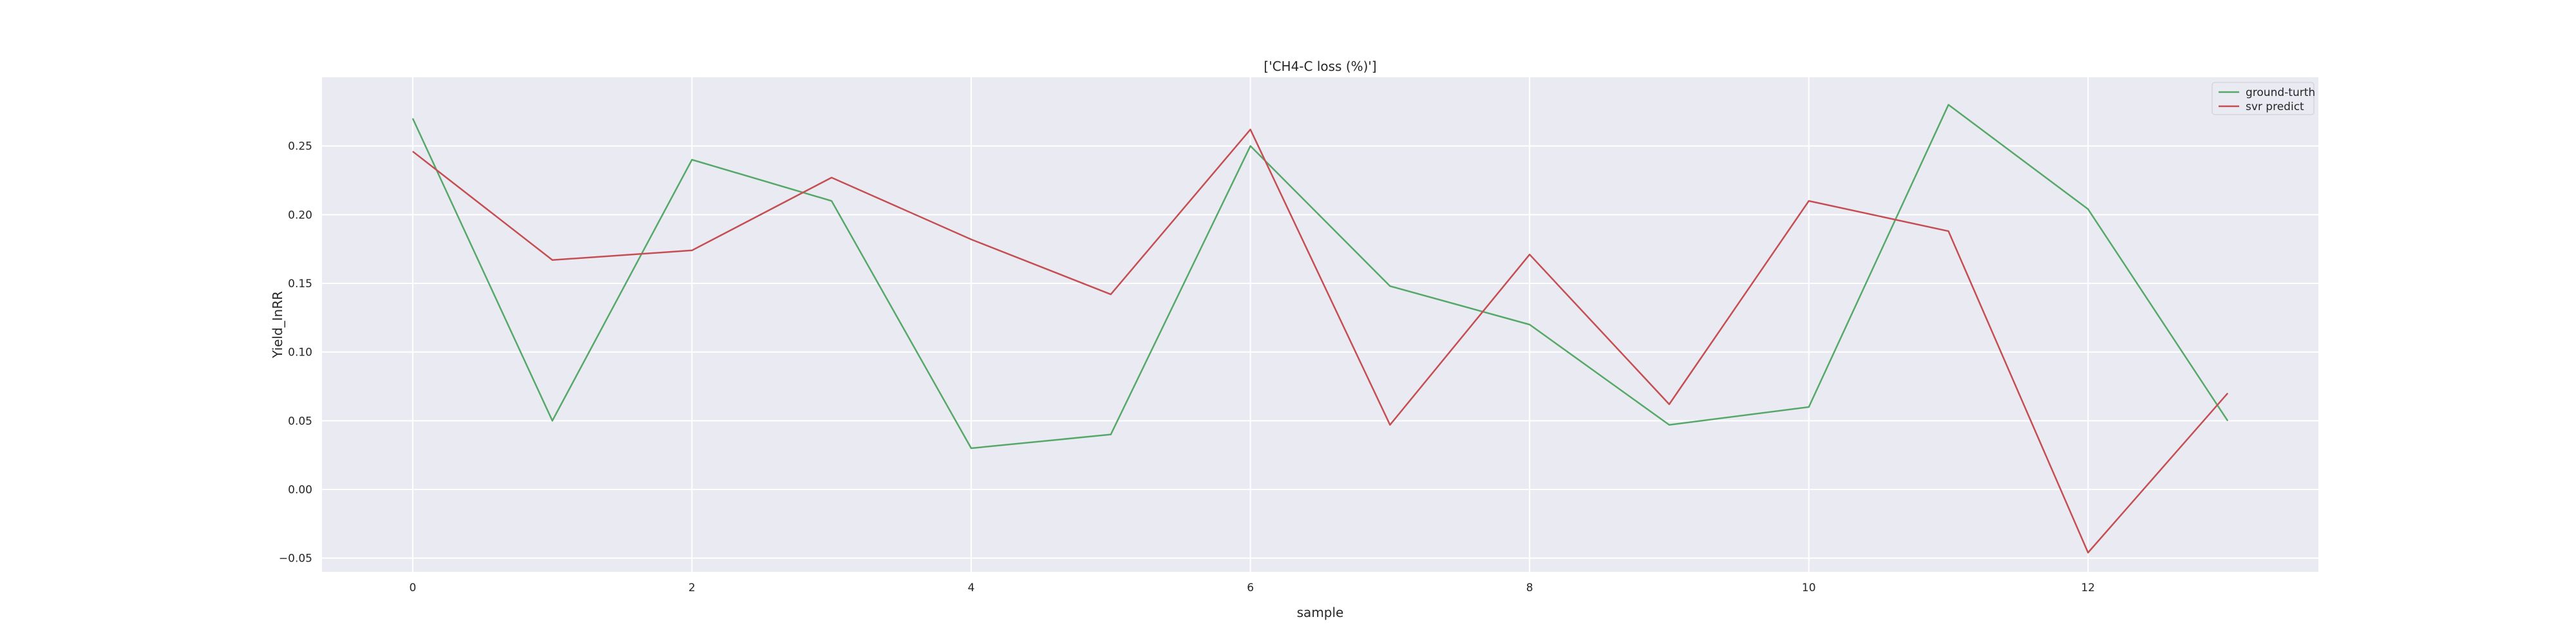 This screenshot has height=644, width=2576. I want to click on x-tick-label: 4, so click(972, 588).